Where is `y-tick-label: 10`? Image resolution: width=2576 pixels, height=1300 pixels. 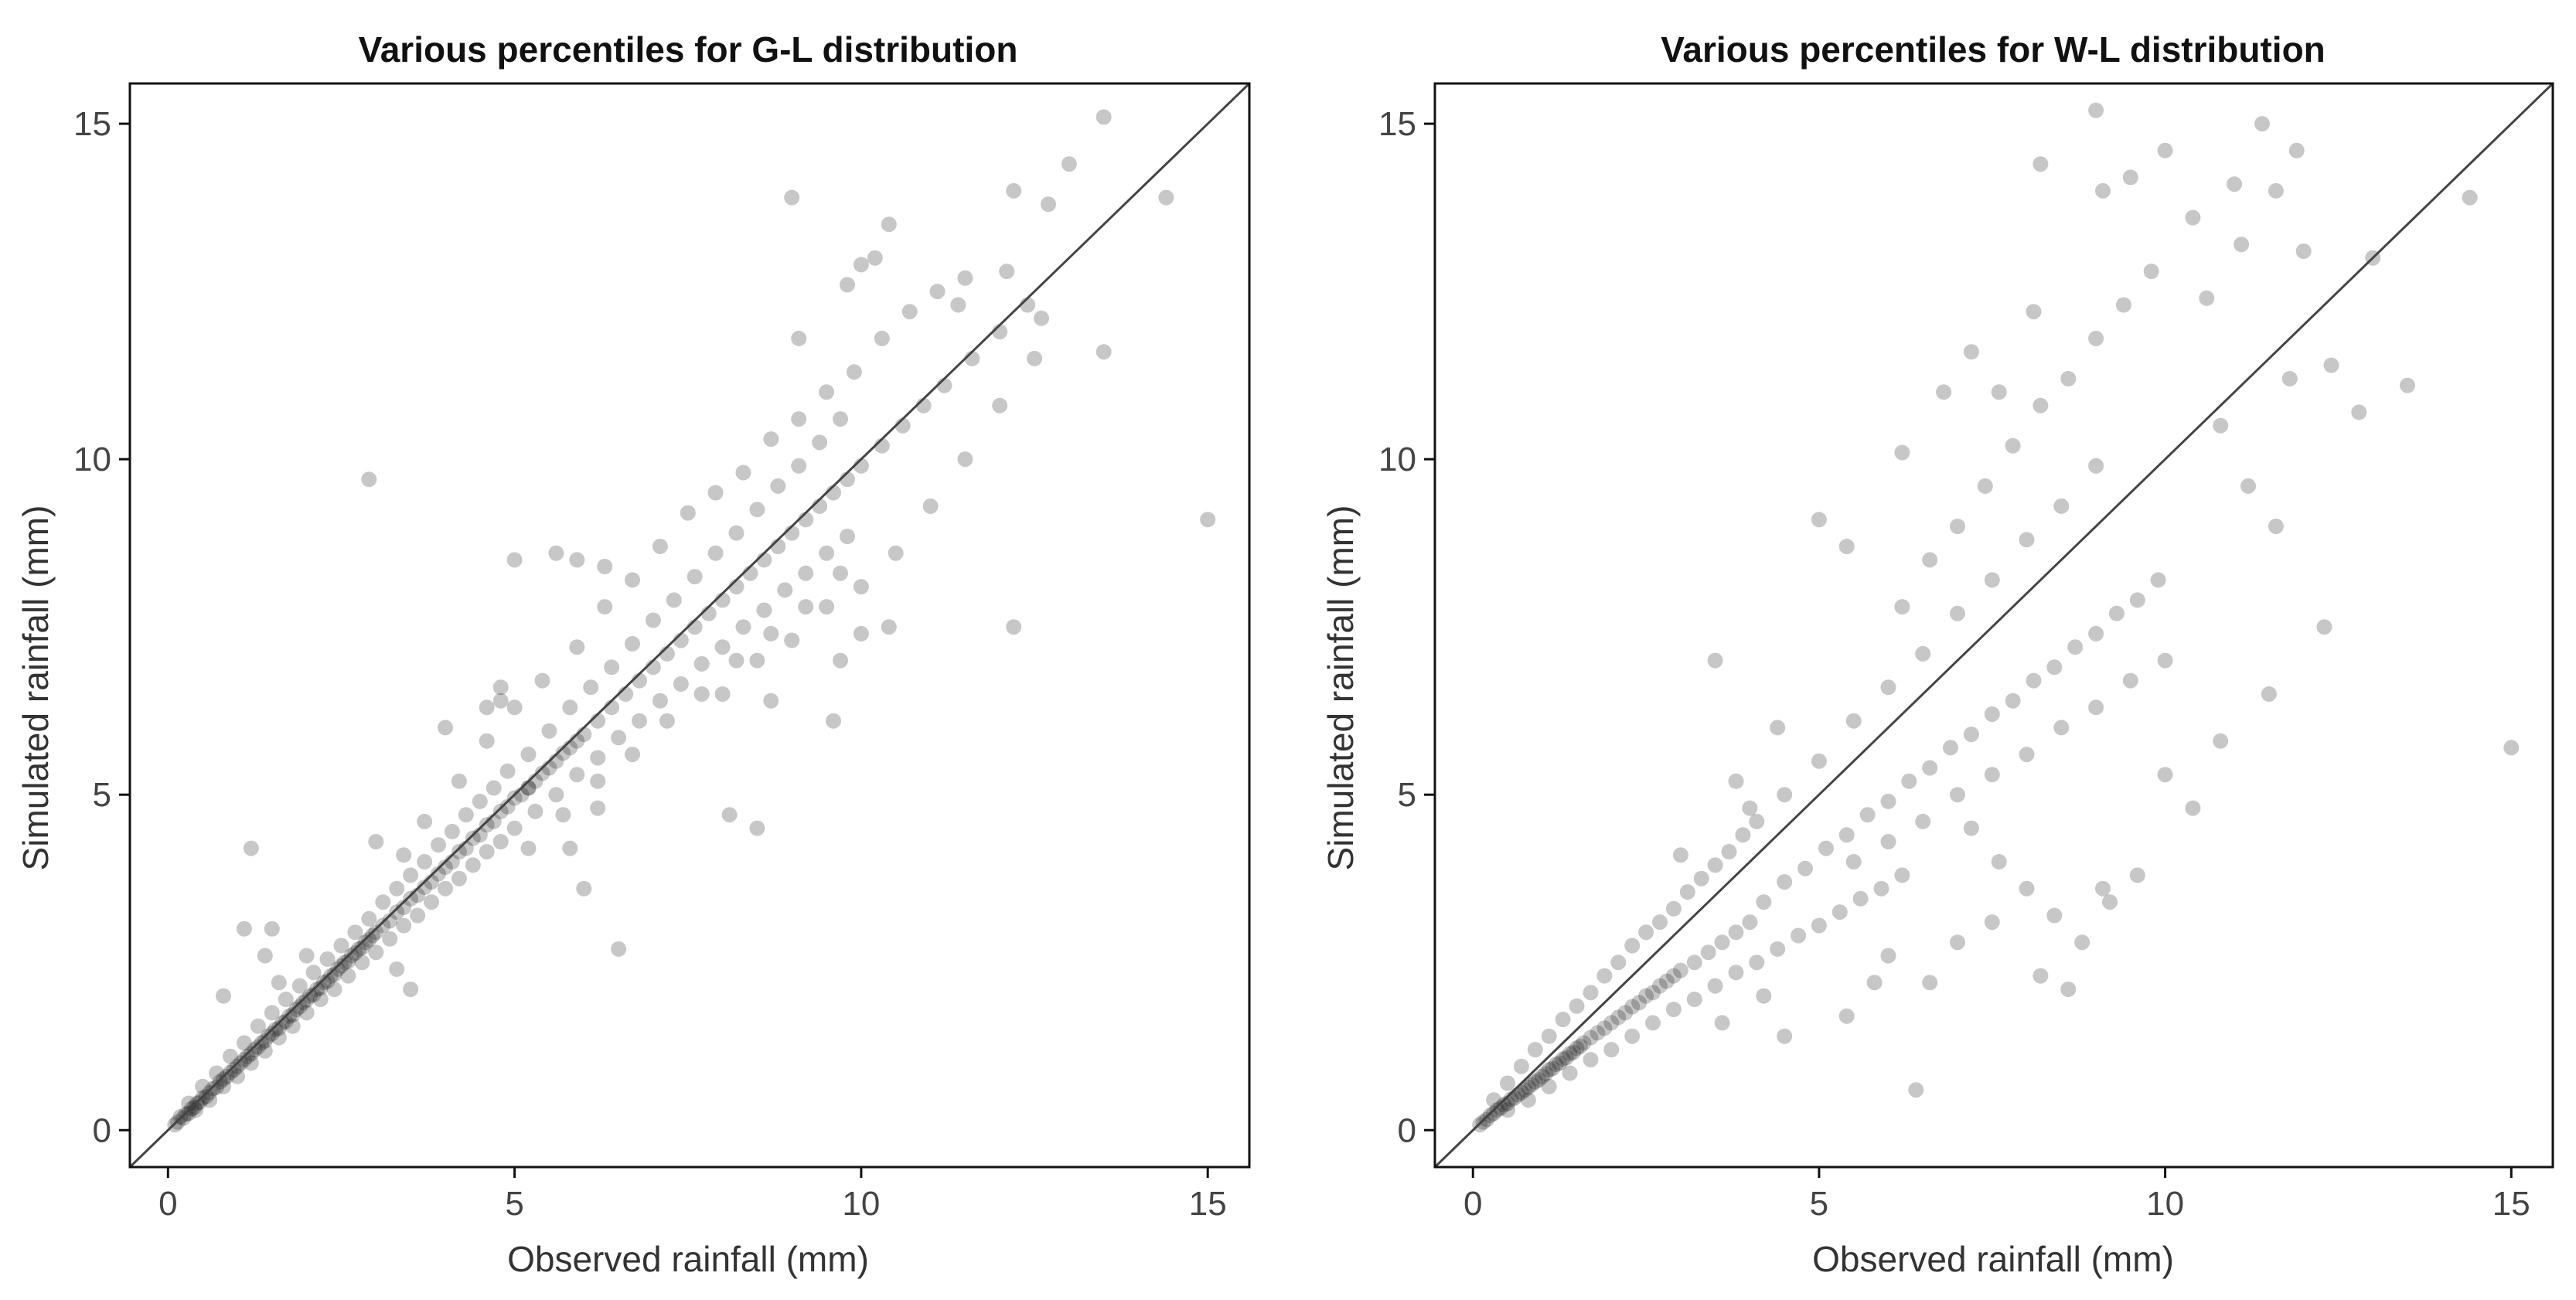 y-tick-label: 10 is located at coordinates (92, 459).